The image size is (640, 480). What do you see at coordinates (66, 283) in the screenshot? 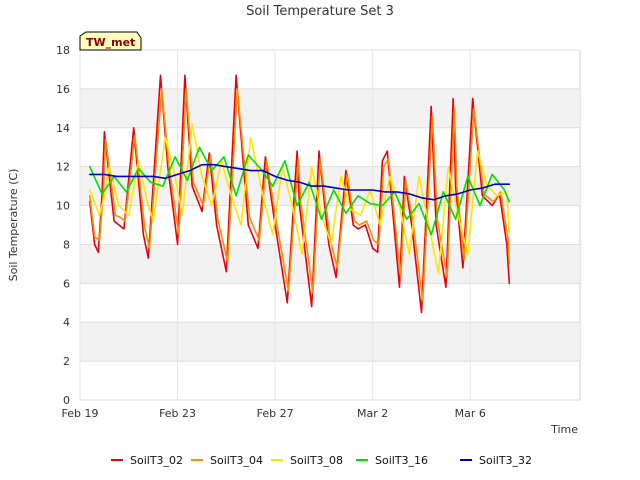
I see `y-tick-label: 6` at bounding box center [66, 283].